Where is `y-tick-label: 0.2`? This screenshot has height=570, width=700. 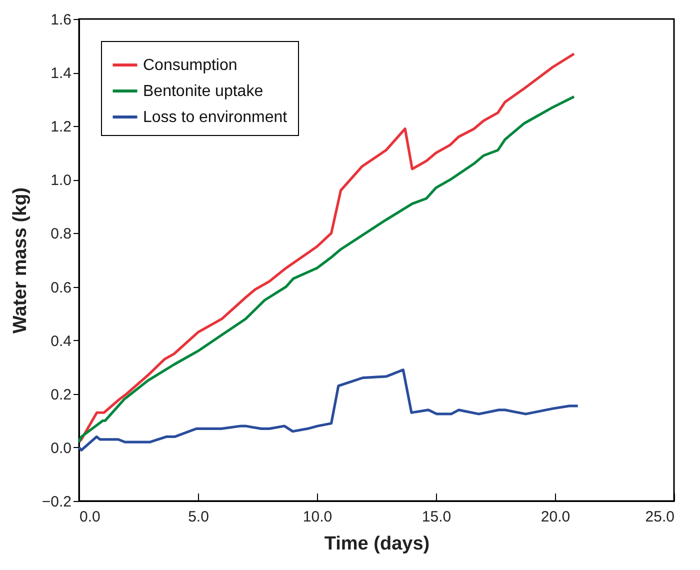 y-tick-label: 0.2 is located at coordinates (61, 395).